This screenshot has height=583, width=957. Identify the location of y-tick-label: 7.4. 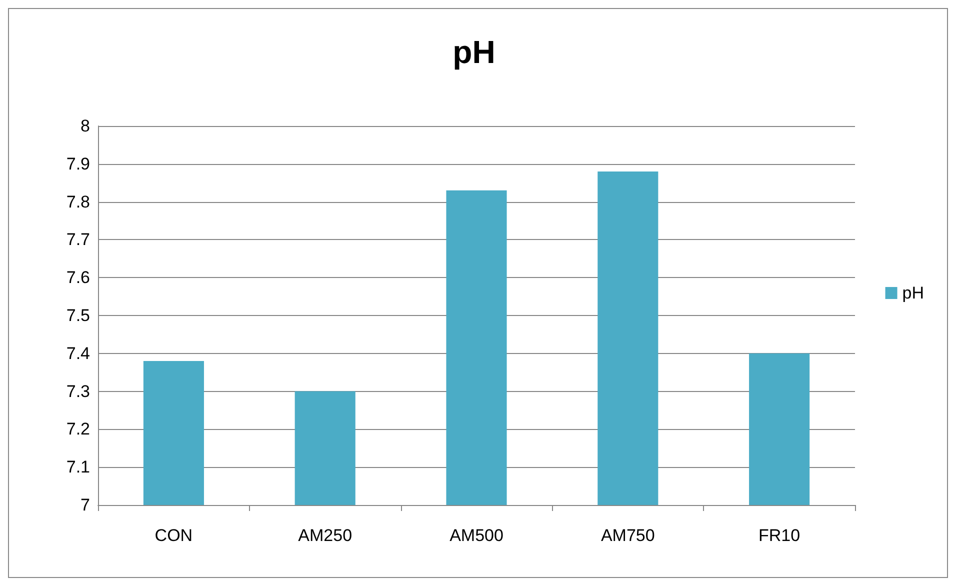
(78, 353).